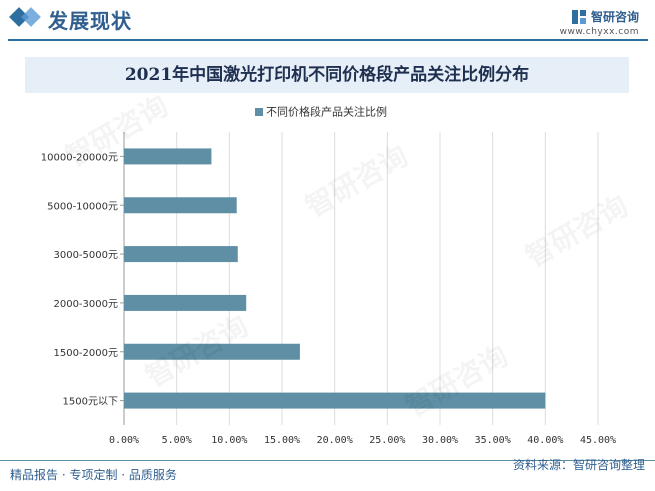 The height and width of the screenshot is (491, 655). Describe the element at coordinates (335, 440) in the screenshot. I see `x-tick-label: 20.00%` at that location.